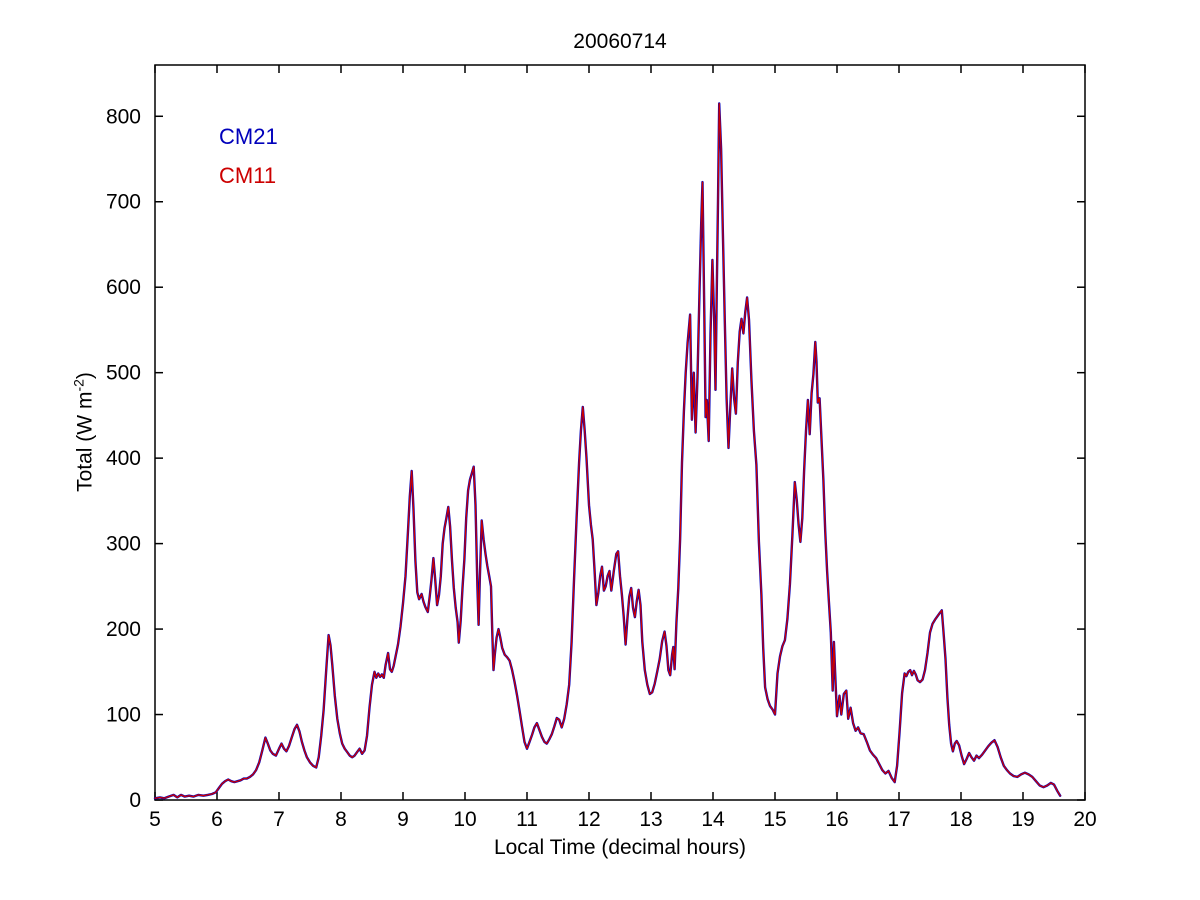 Image resolution: width=1200 pixels, height=900 pixels. I want to click on y-tick-label: 400, so click(123, 458).